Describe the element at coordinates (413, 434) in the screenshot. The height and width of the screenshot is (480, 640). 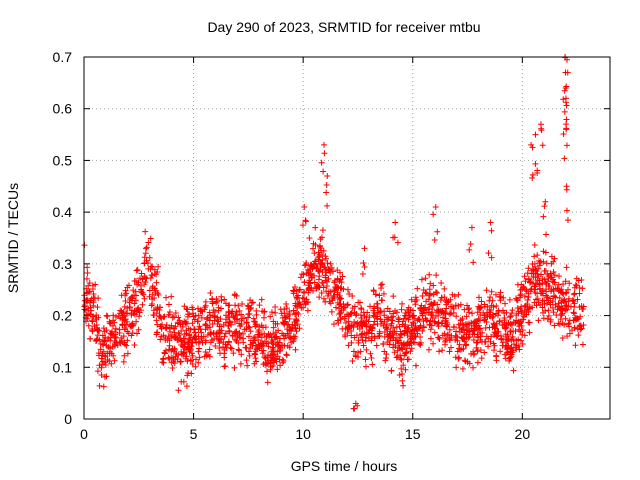
I see `x-tick-label: 15` at that location.